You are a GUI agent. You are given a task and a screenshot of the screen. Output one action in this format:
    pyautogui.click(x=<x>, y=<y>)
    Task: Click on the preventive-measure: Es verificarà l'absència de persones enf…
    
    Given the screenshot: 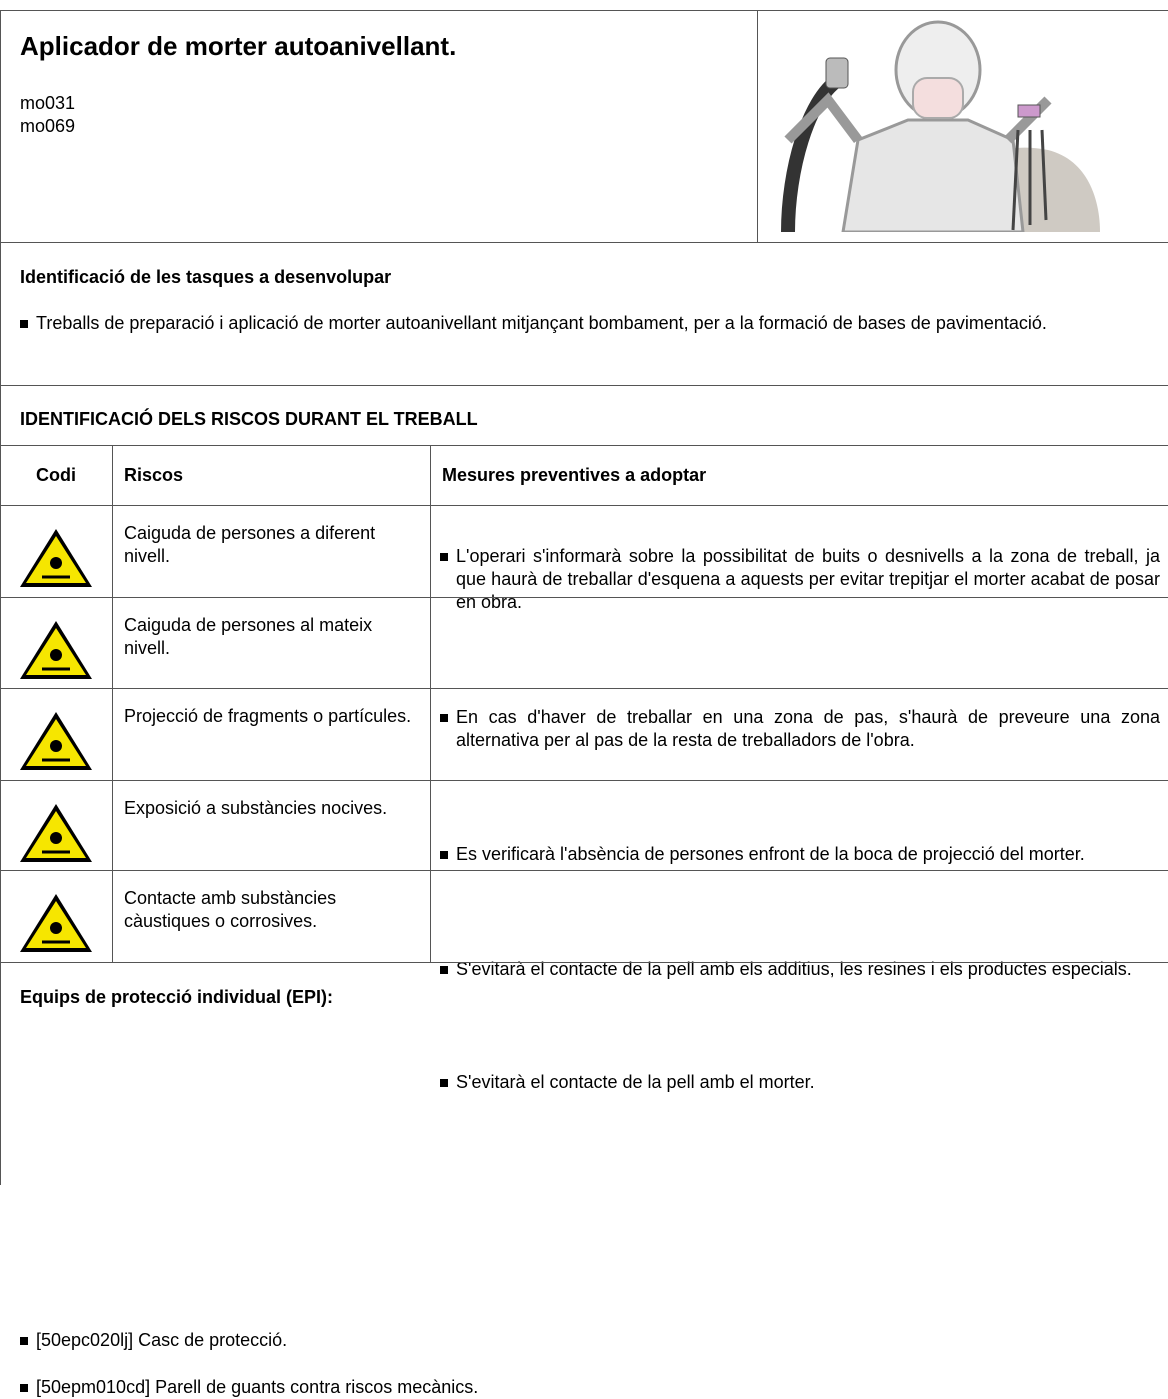 What is the action you would take?
    pyautogui.click(x=799, y=854)
    